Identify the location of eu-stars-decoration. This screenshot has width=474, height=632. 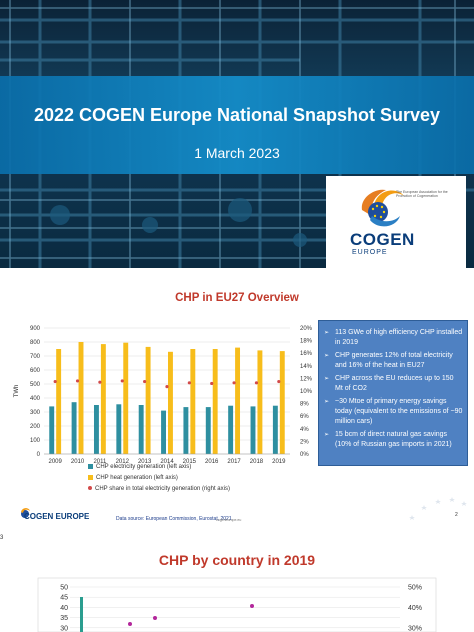
(438, 508).